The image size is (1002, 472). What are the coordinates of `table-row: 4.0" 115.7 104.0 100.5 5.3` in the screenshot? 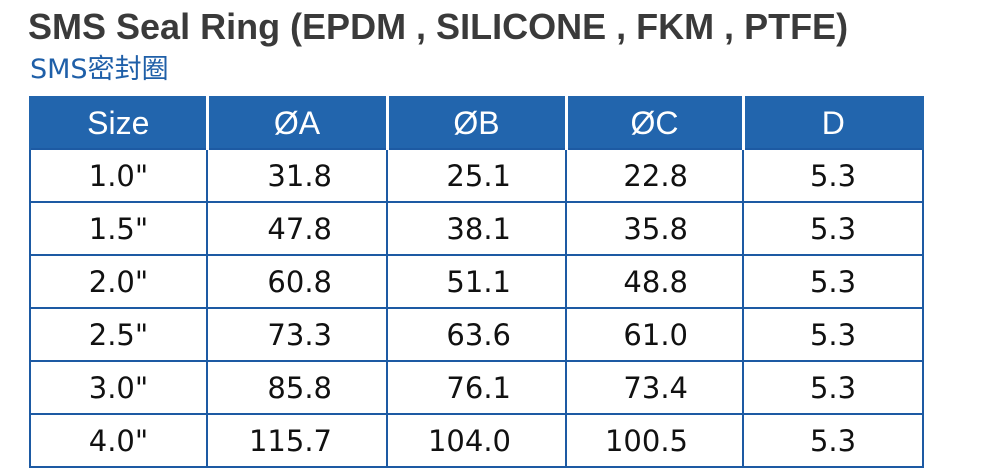 It's located at (476, 440).